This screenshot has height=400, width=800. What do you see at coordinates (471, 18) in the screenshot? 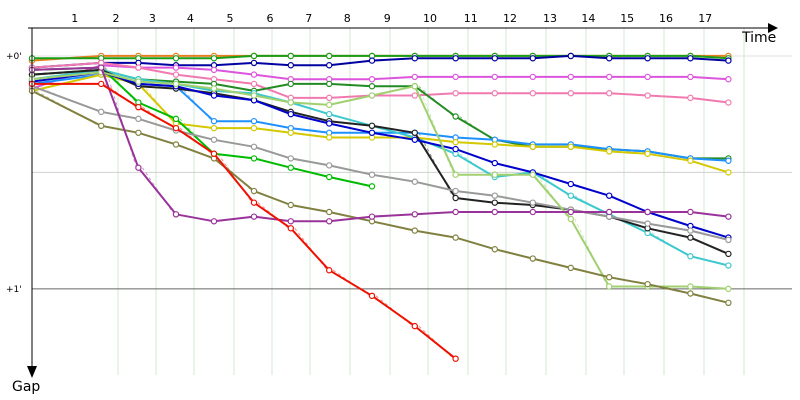
I see `lap-label: 11` at bounding box center [471, 18].